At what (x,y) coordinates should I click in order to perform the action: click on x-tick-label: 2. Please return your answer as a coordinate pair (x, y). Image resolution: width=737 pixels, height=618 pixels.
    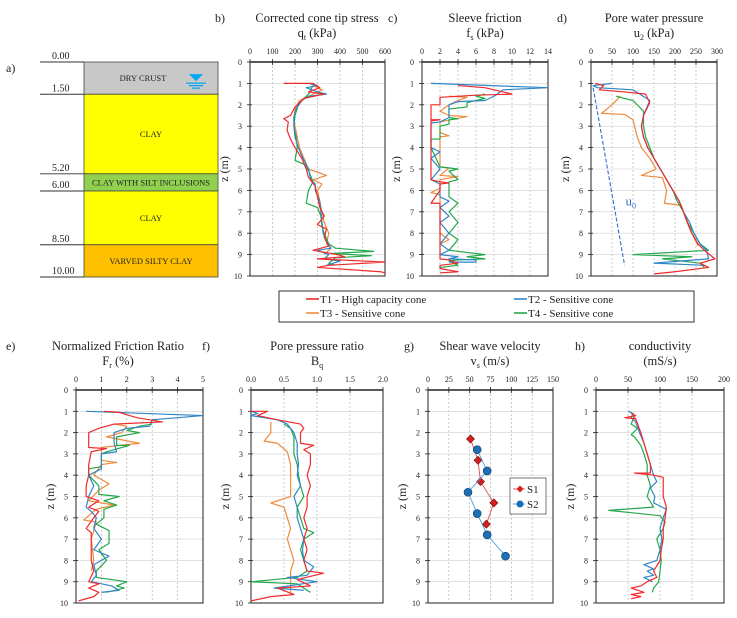
    Looking at the image, I should click on (127, 379).